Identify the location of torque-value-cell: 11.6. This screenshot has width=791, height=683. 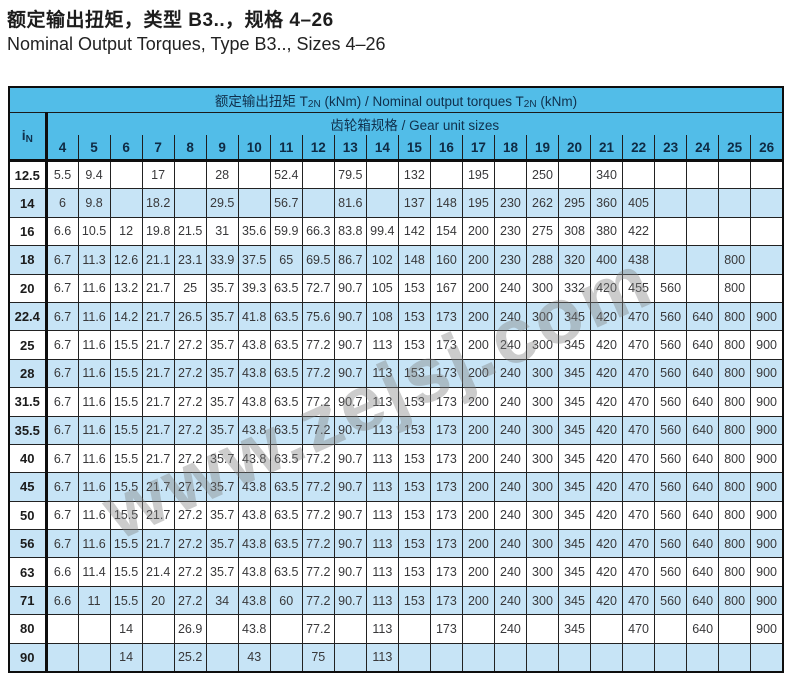
(94, 316).